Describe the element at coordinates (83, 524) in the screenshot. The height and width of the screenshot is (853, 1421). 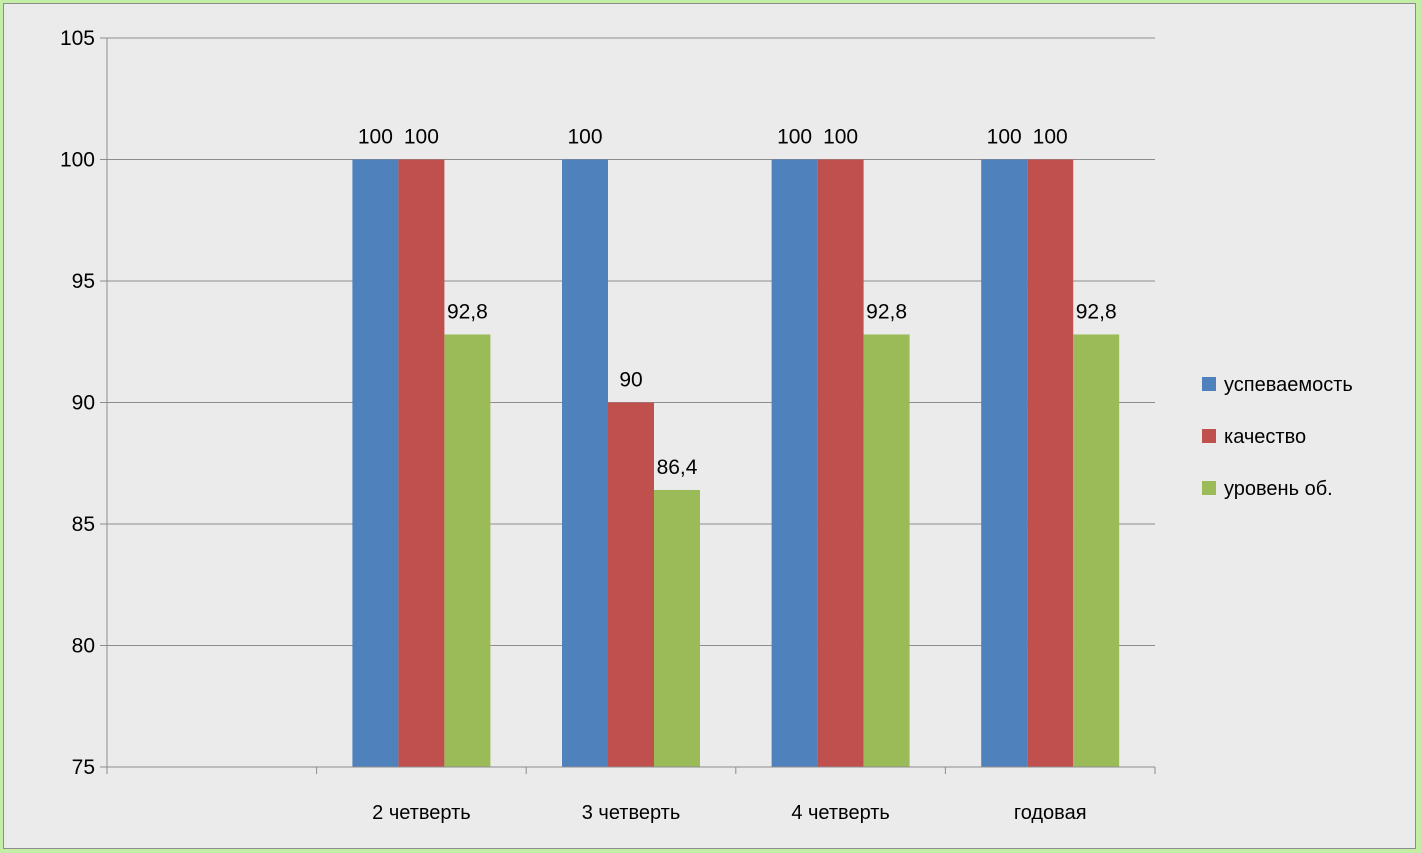
I see `y-tick-label: 85` at that location.